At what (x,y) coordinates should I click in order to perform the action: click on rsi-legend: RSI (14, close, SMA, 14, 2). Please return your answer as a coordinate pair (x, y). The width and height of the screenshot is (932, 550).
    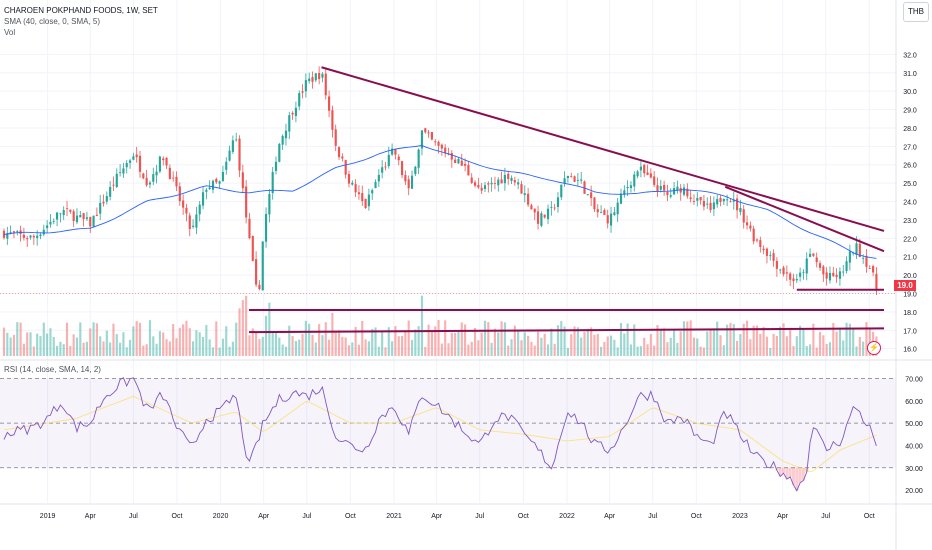
    Looking at the image, I should click on (52, 369).